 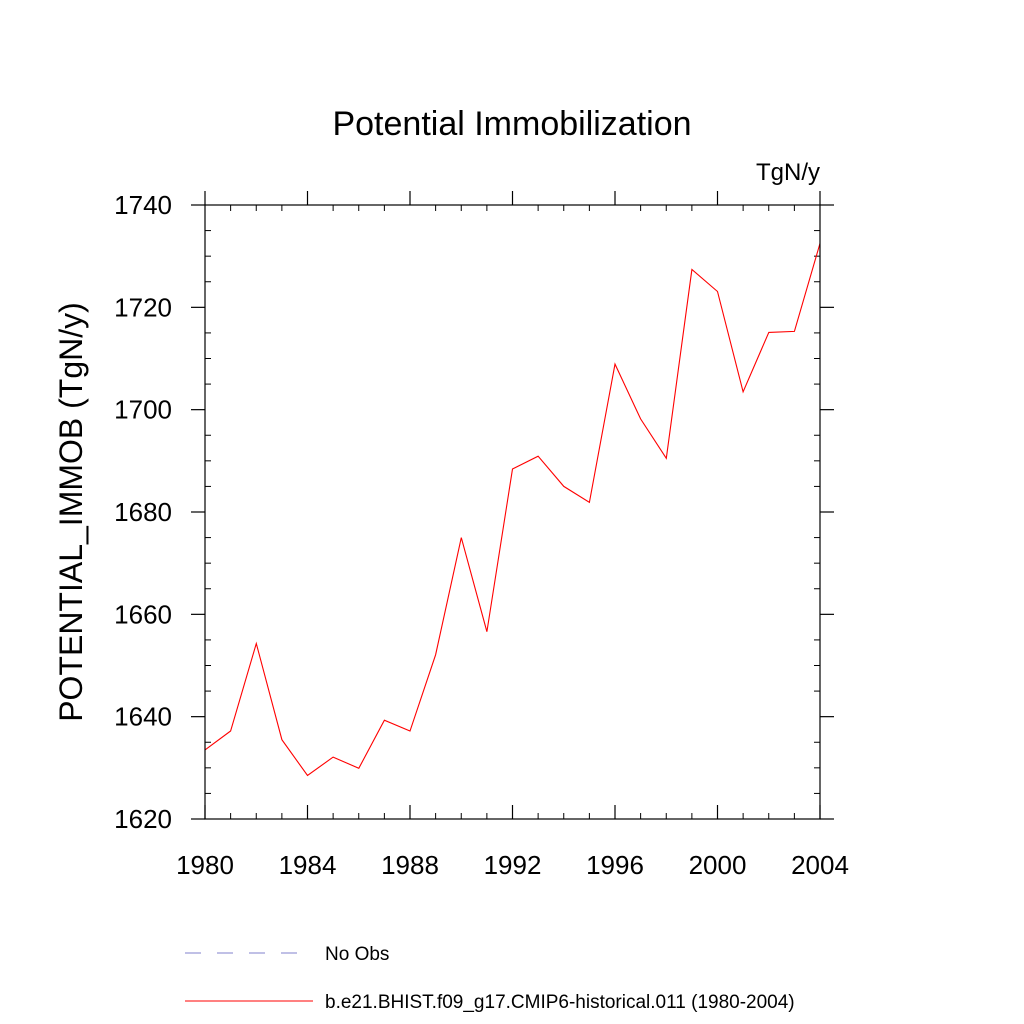 I want to click on y-tick-label: 1740, so click(x=143, y=205).